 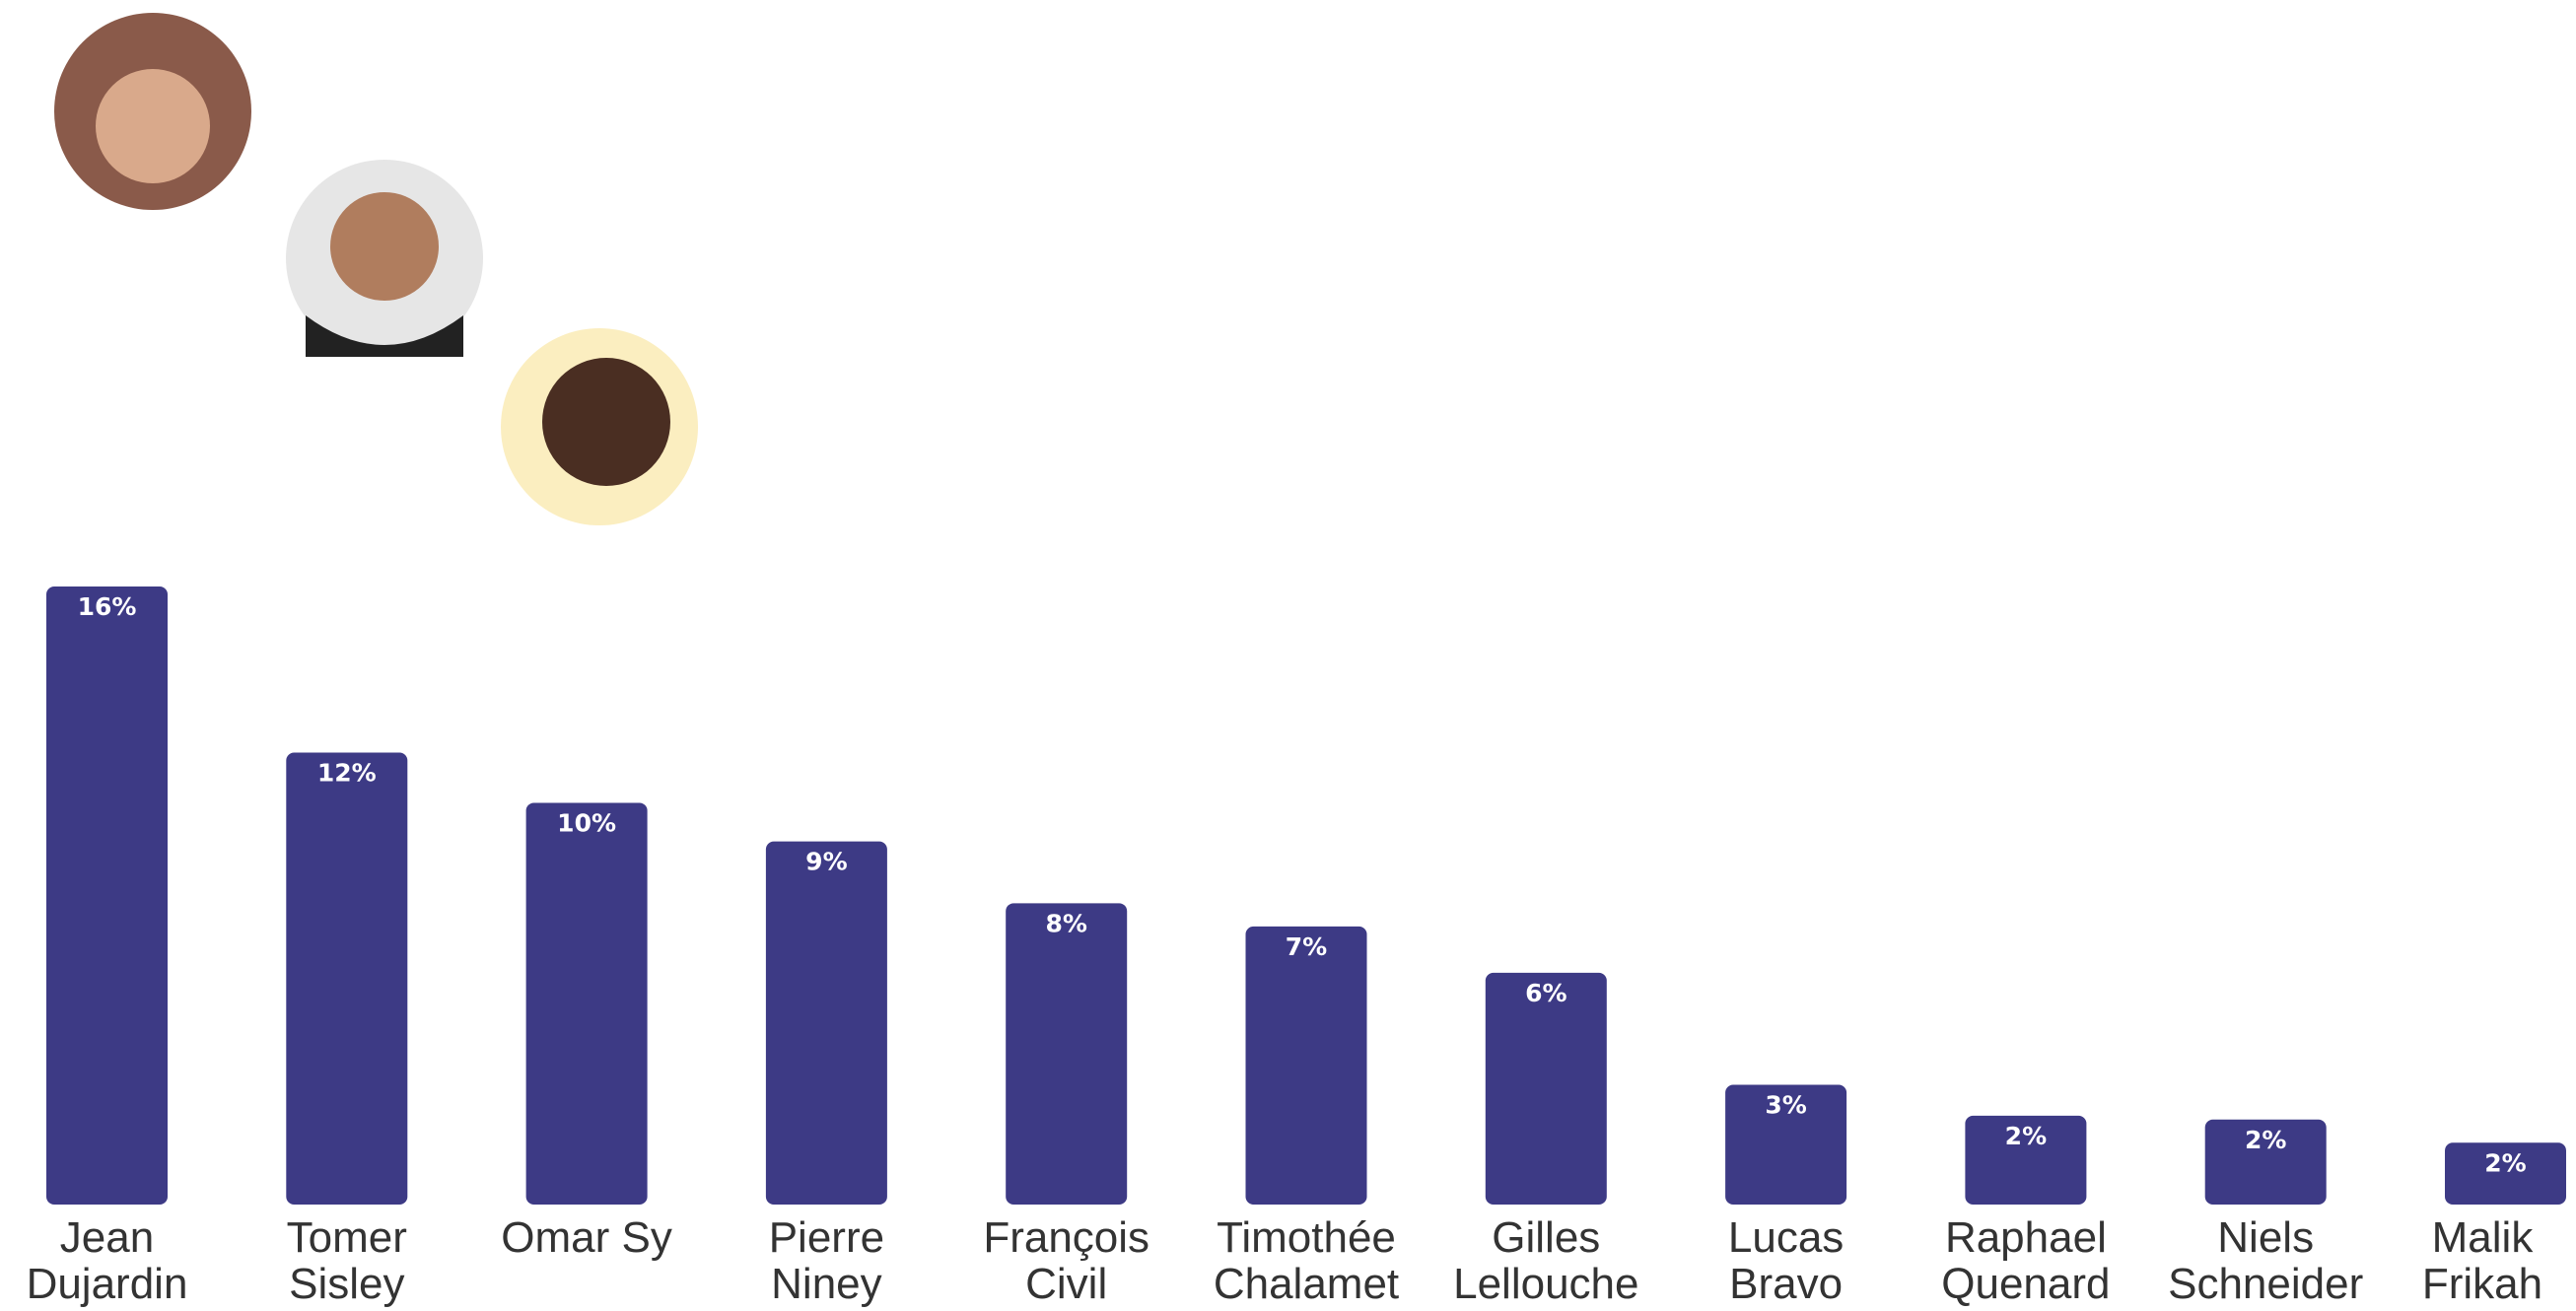 I want to click on value-label: 7%, so click(x=1307, y=947).